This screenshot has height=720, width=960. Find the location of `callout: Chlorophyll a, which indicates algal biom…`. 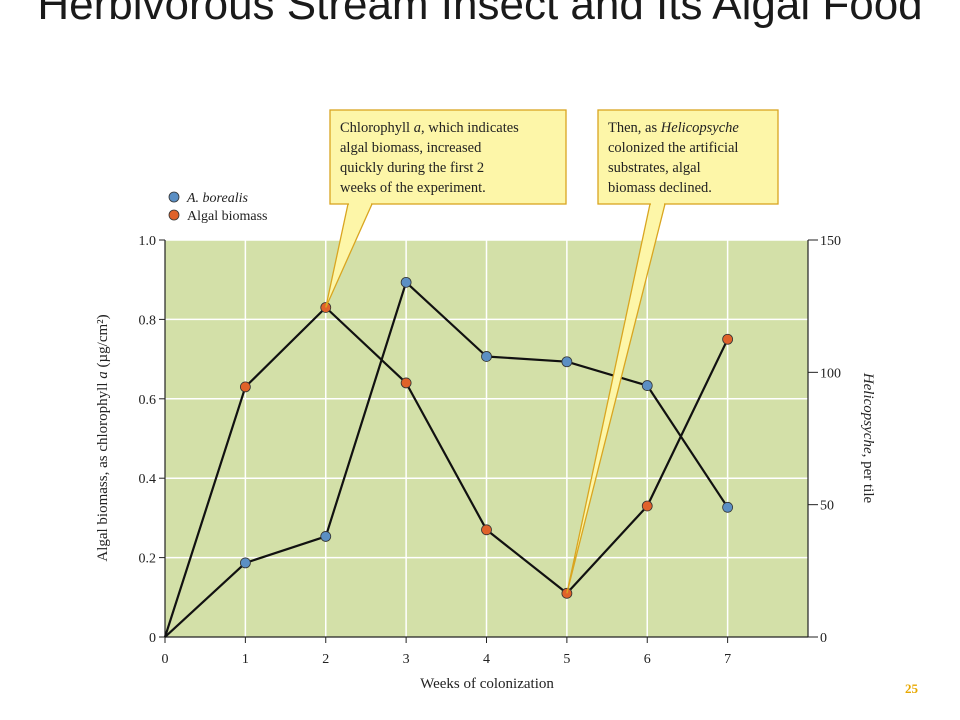

callout: Chlorophyll a, which indicates algal biom… is located at coordinates (446, 208).